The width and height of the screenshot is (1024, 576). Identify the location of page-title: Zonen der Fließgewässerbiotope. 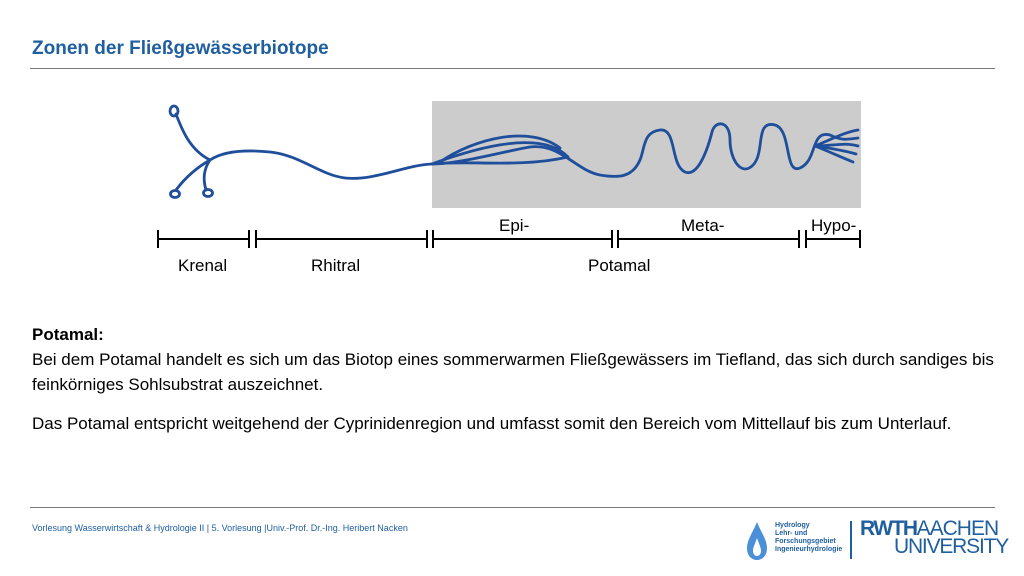
(180, 48).